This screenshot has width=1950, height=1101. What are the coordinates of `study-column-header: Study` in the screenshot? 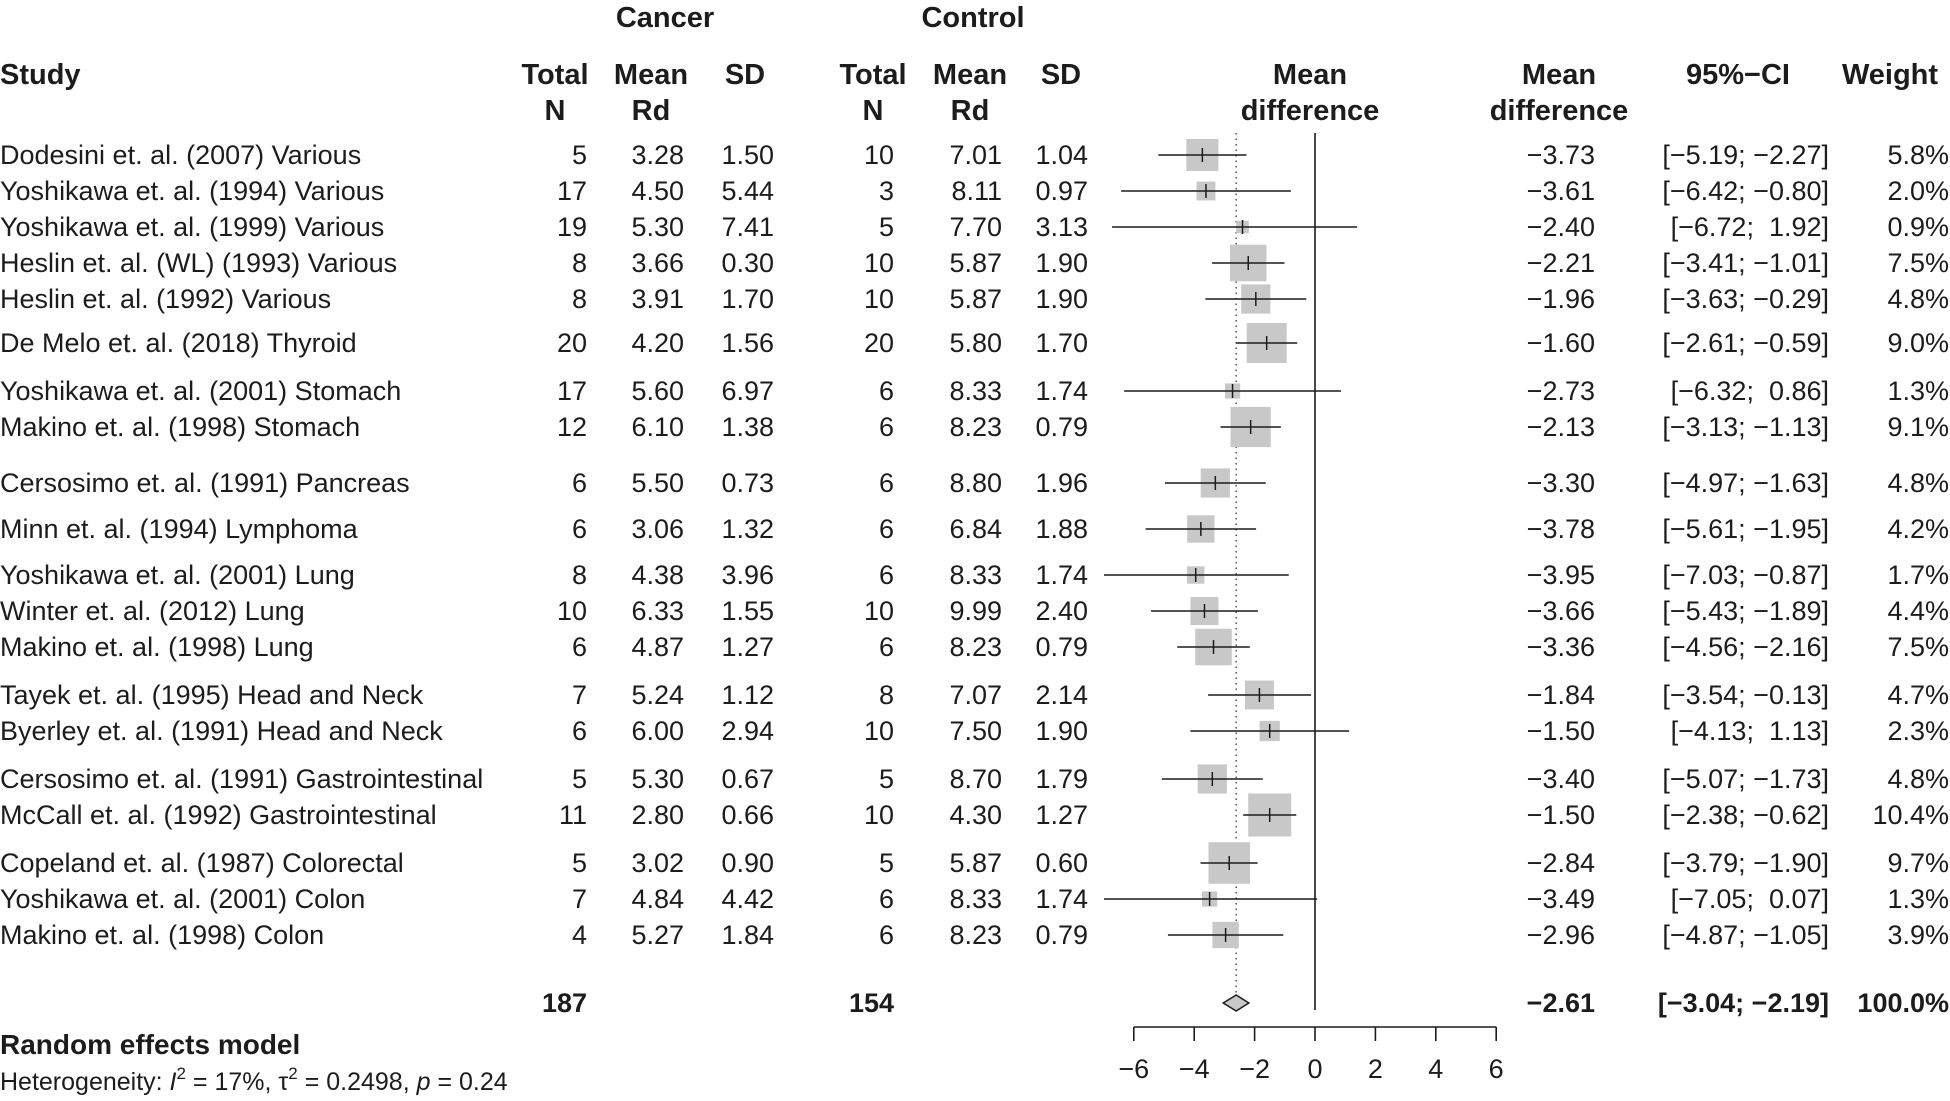 It's located at (40, 75).